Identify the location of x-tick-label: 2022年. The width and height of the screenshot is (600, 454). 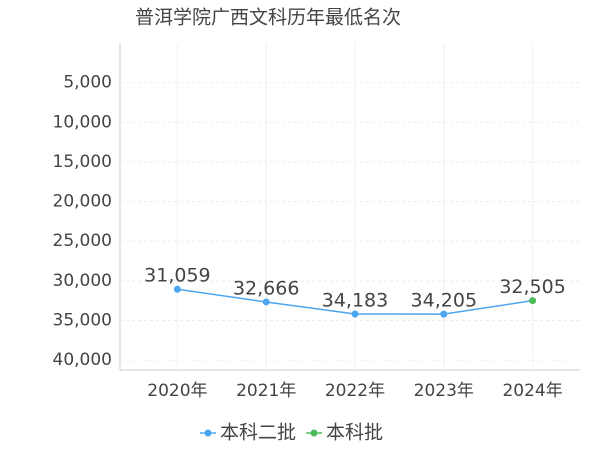
(355, 391).